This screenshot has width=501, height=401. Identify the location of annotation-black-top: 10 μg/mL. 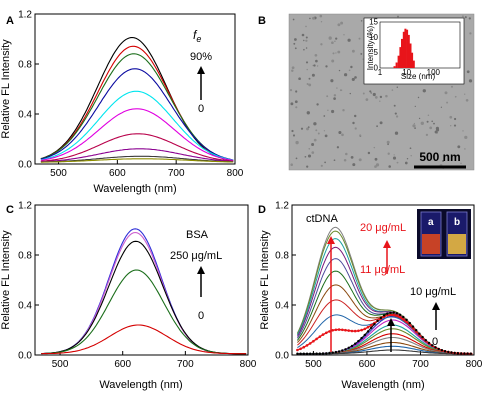
(433, 292).